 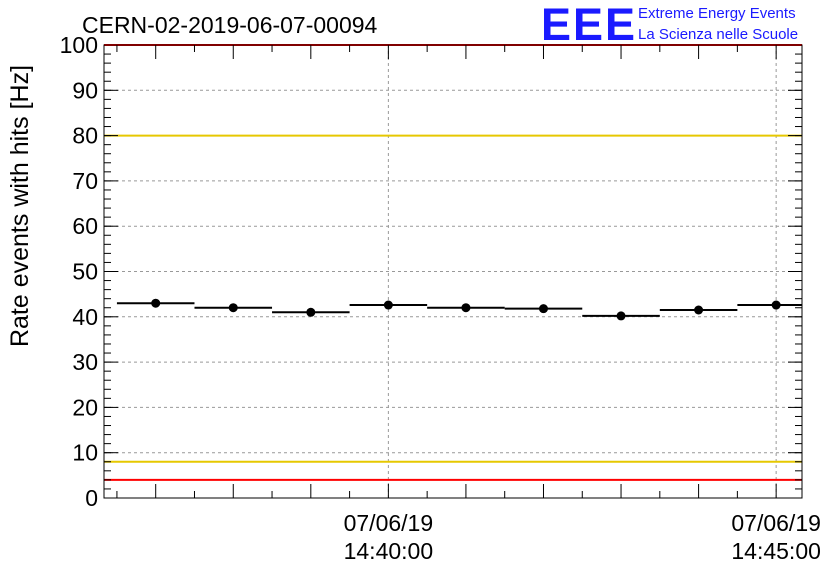 I want to click on x-tick-label-time: 14:40:00, so click(x=389, y=551).